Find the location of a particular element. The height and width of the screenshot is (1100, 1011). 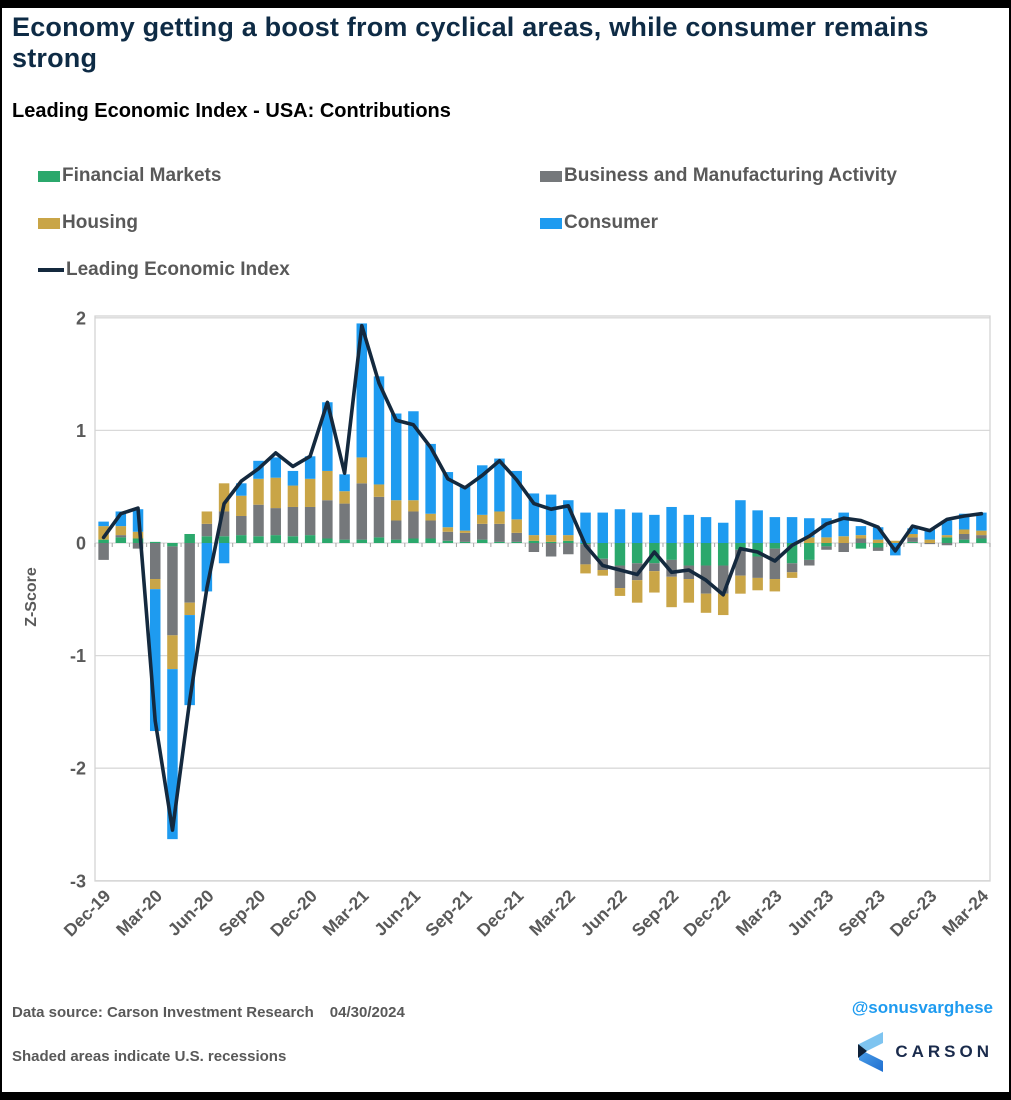

legend-item-business-activity: Business and Manufacturing Activity is located at coordinates (718, 176).